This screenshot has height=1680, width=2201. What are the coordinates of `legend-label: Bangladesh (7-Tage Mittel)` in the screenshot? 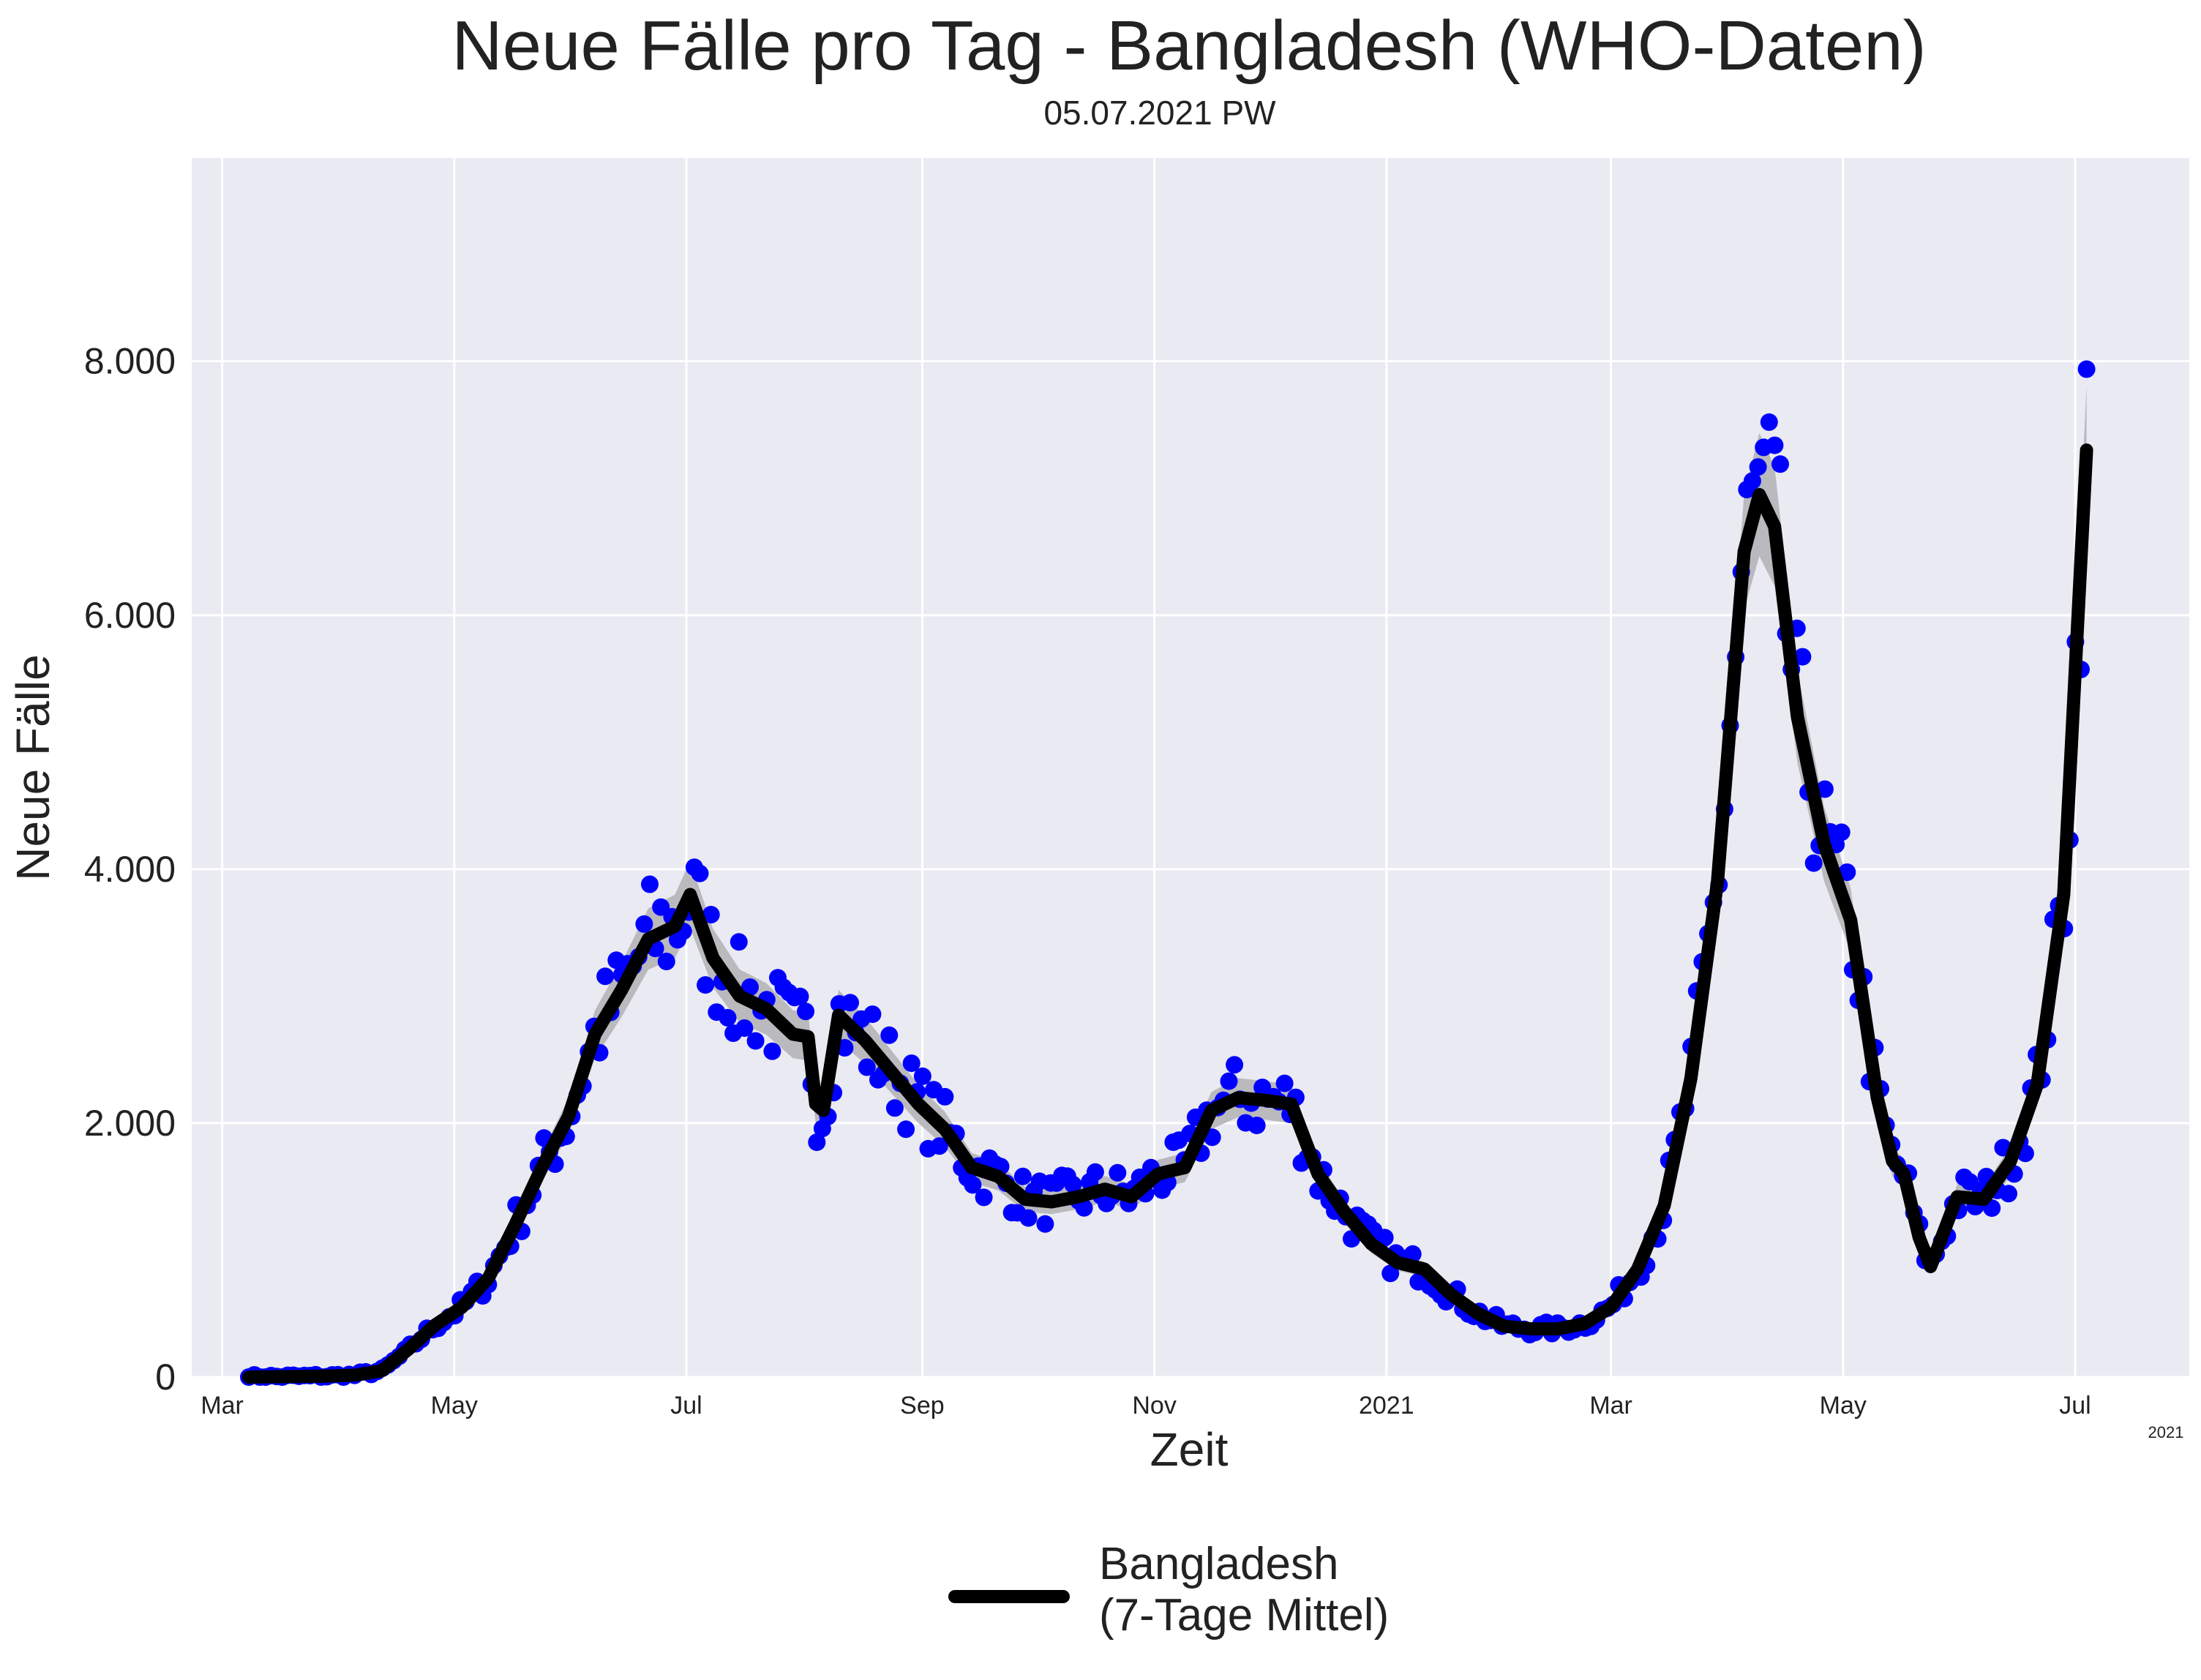 It's located at (1244, 1589).